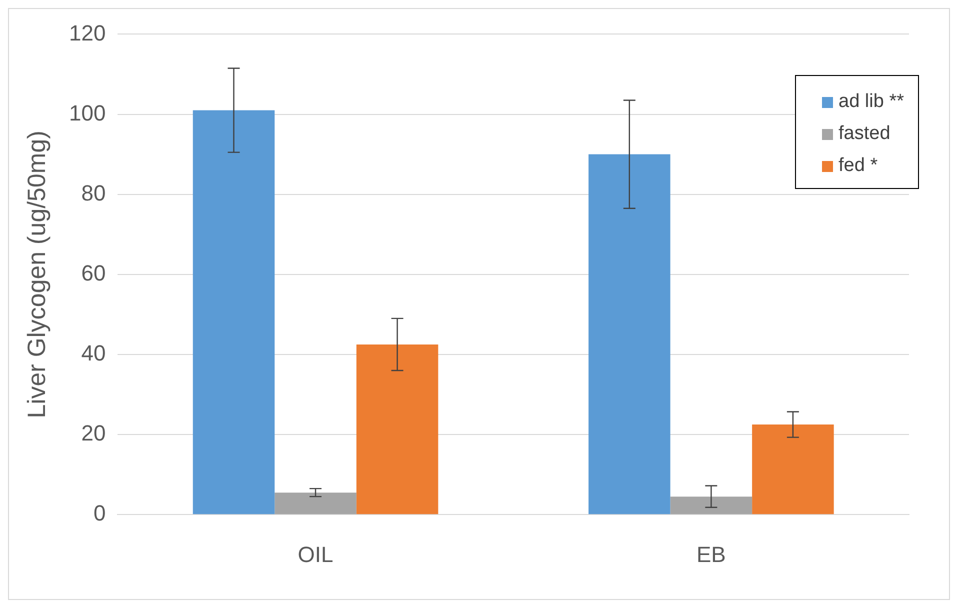  Describe the element at coordinates (99, 513) in the screenshot. I see `y-tick-label: 0` at that location.